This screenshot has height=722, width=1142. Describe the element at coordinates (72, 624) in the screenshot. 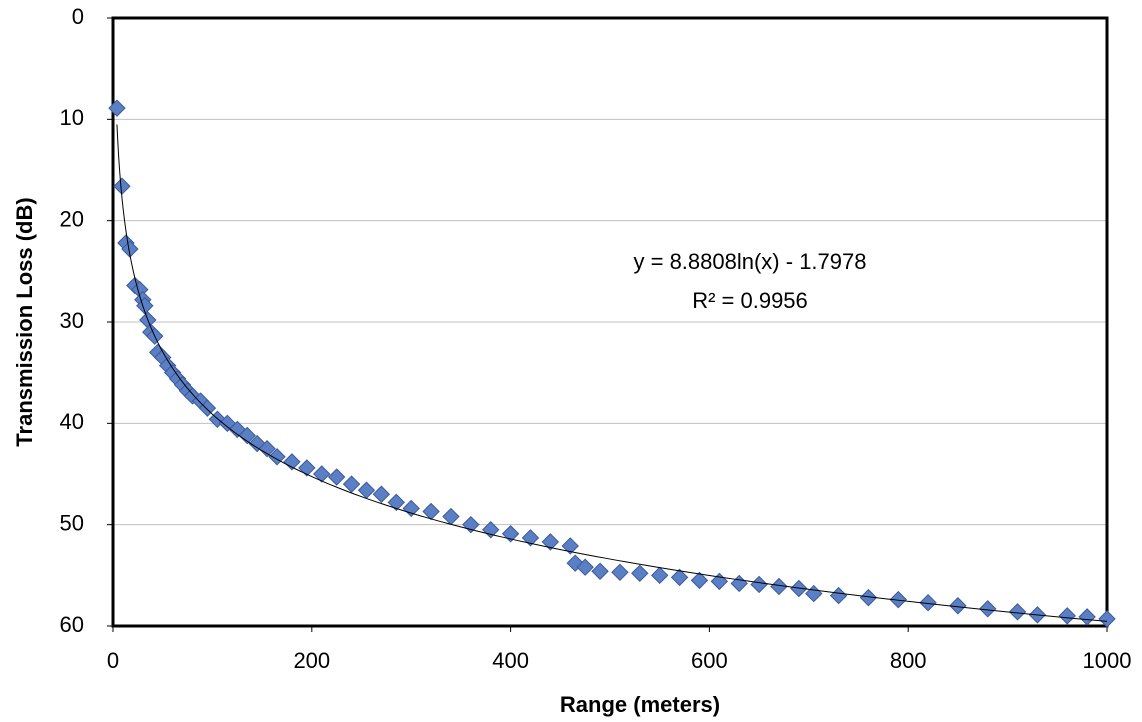

I see `y-tick-label: 60` at that location.